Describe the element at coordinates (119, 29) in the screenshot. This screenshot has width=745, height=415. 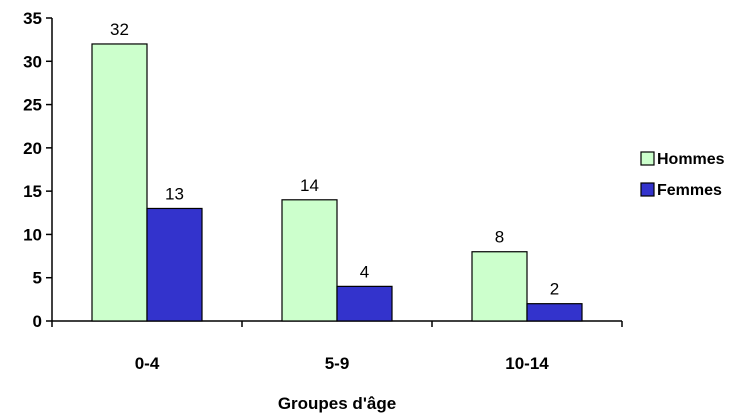
I see `data-label: 32` at that location.